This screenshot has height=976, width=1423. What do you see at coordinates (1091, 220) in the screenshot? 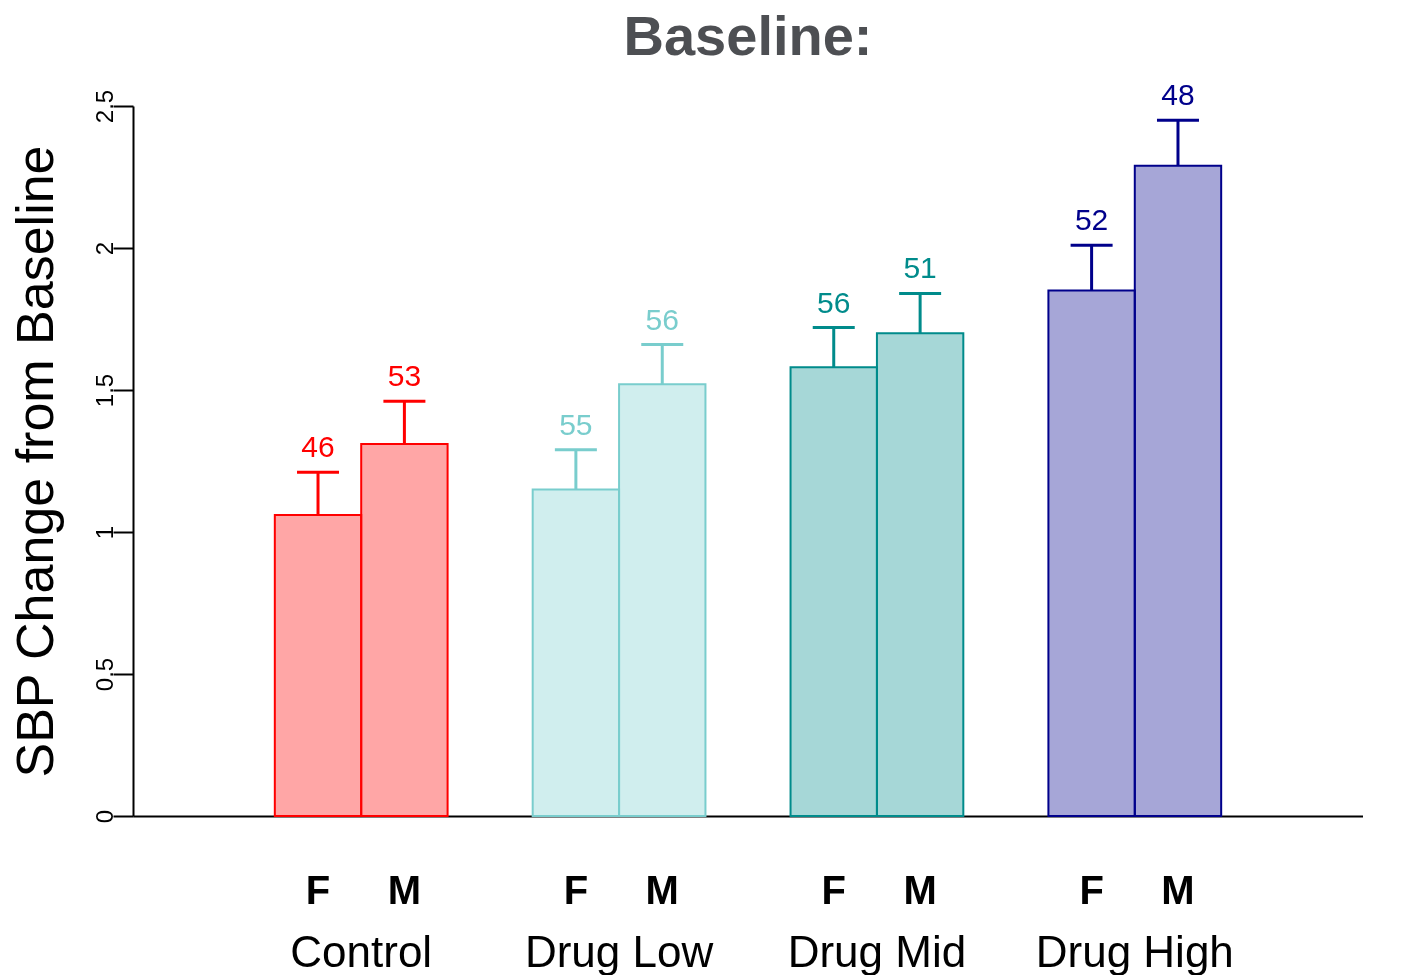
I see `annotation: 52` at bounding box center [1091, 220].